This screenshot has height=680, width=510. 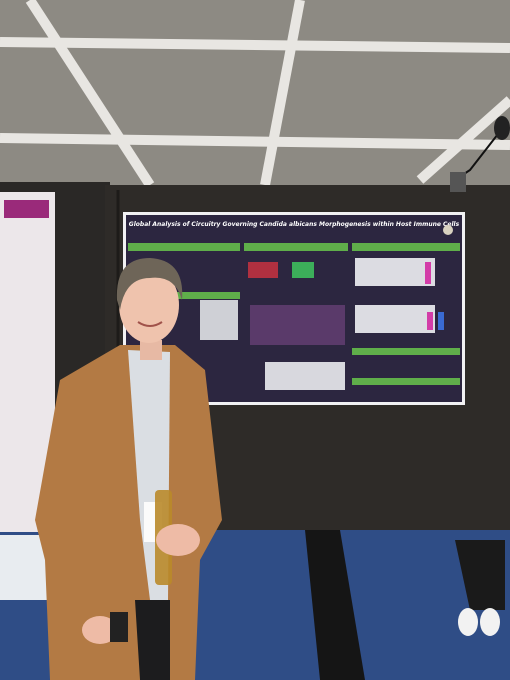 What do you see at coordinates (294, 316) in the screenshot?
I see `poster-sections` at bounding box center [294, 316].